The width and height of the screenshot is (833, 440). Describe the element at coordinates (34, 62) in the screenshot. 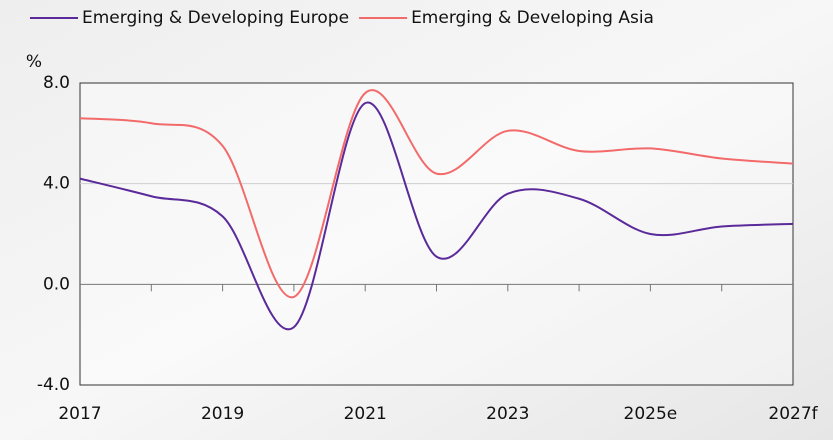

I see `y-axis-label: %` at that location.